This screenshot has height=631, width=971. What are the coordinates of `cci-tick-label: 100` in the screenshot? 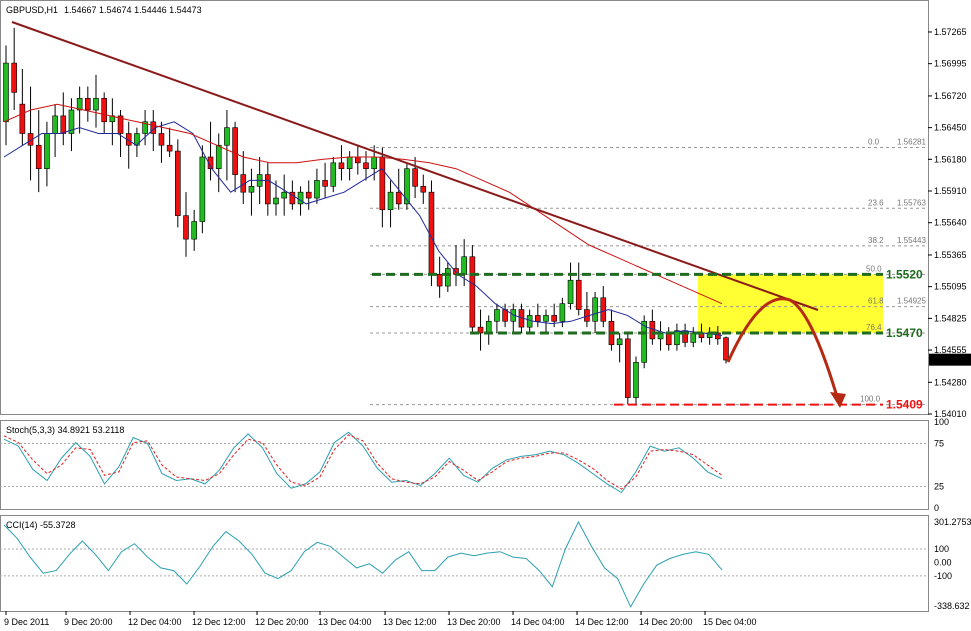 It's located at (941, 549).